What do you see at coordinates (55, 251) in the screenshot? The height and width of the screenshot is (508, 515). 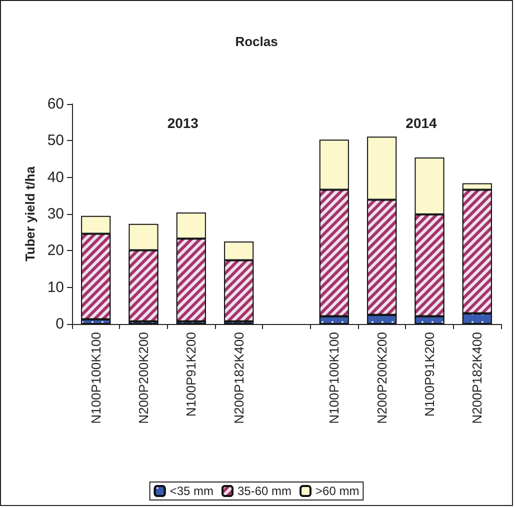 I see `y-tick-label: 20` at bounding box center [55, 251].